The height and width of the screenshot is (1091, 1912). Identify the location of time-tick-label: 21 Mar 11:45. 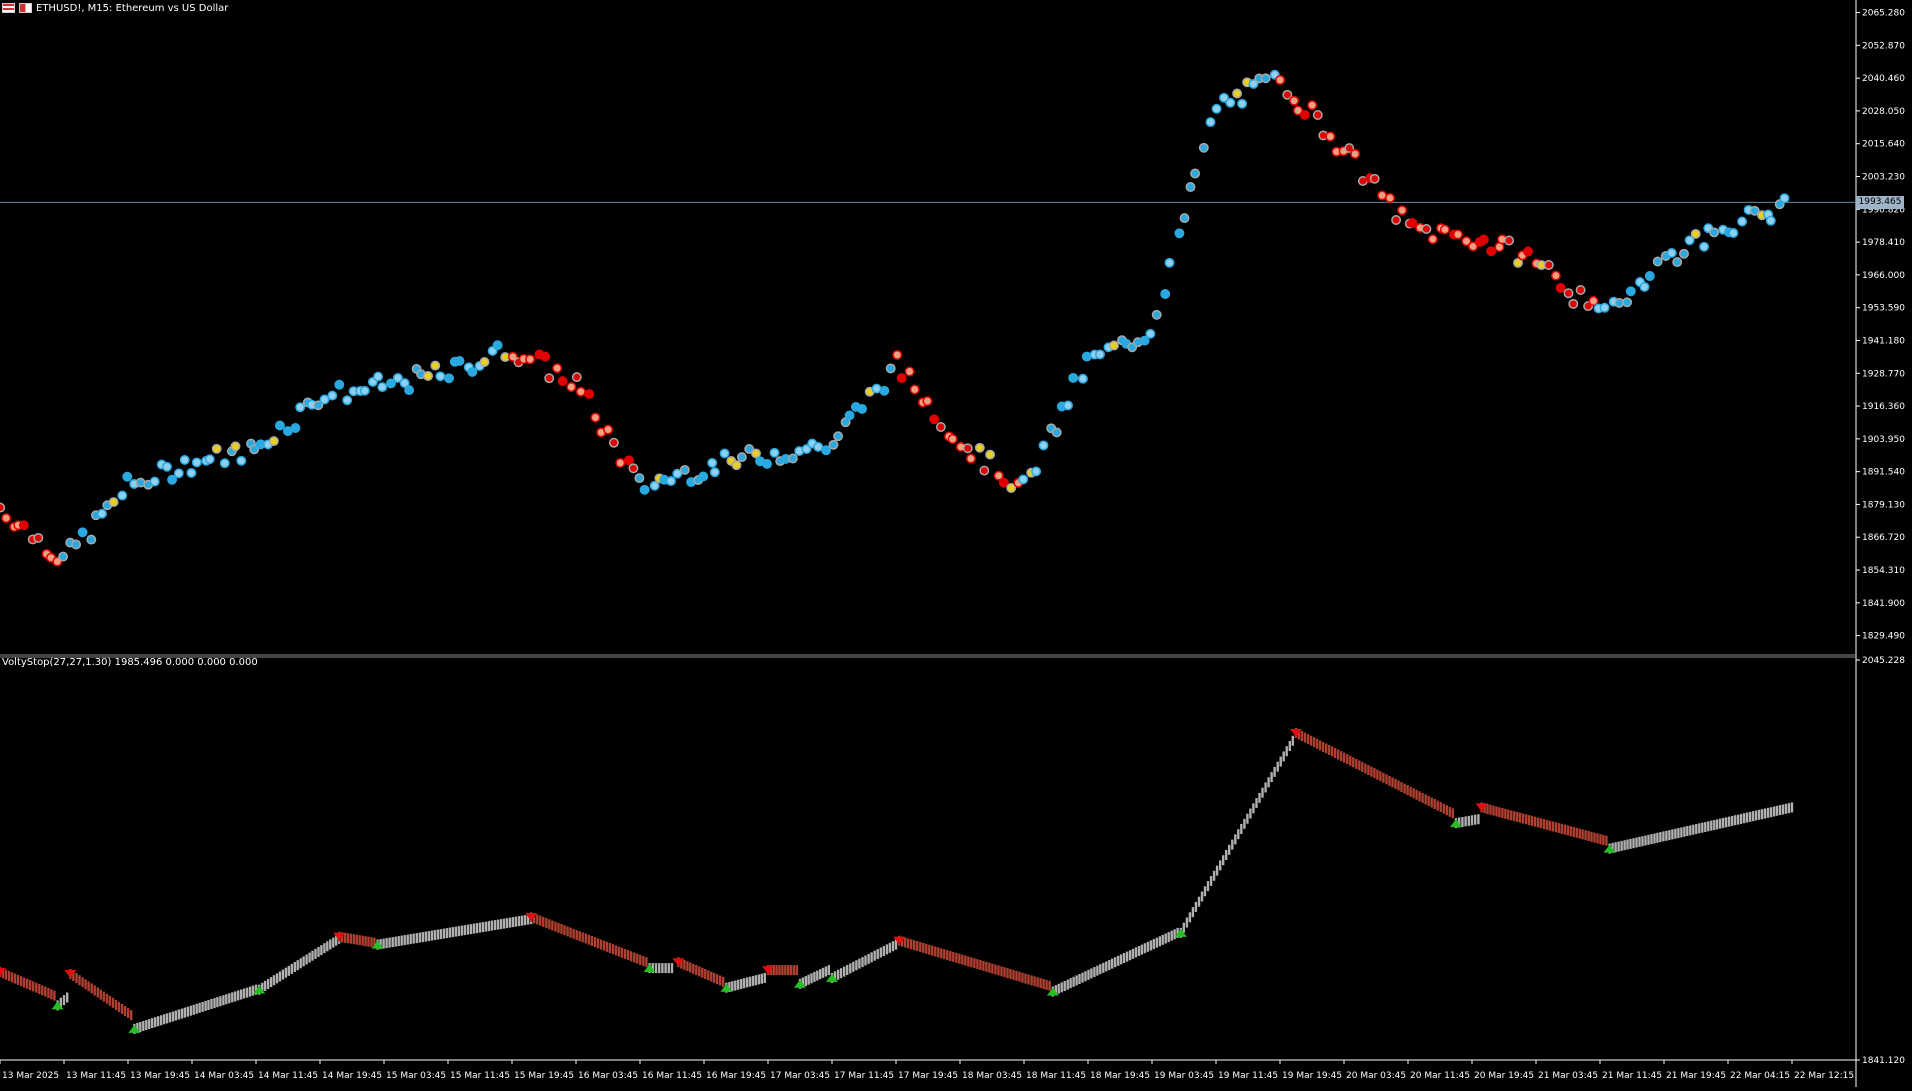
(1632, 1076).